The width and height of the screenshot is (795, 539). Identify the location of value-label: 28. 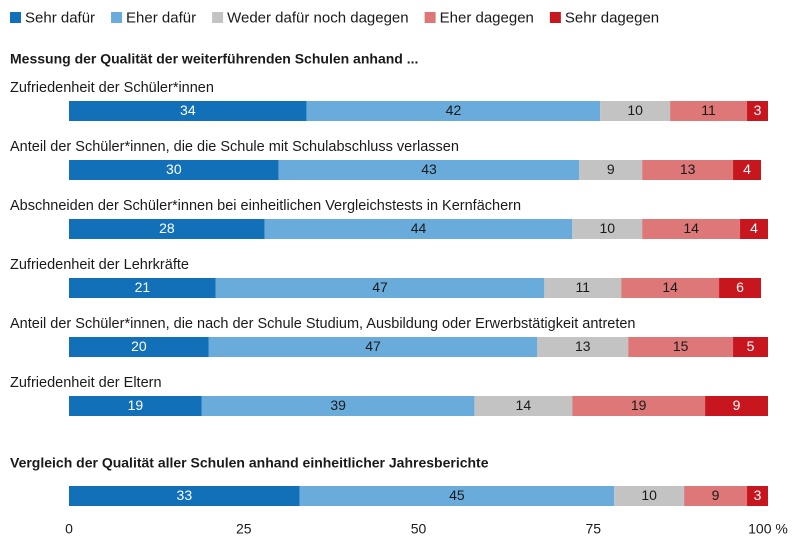
(167, 228).